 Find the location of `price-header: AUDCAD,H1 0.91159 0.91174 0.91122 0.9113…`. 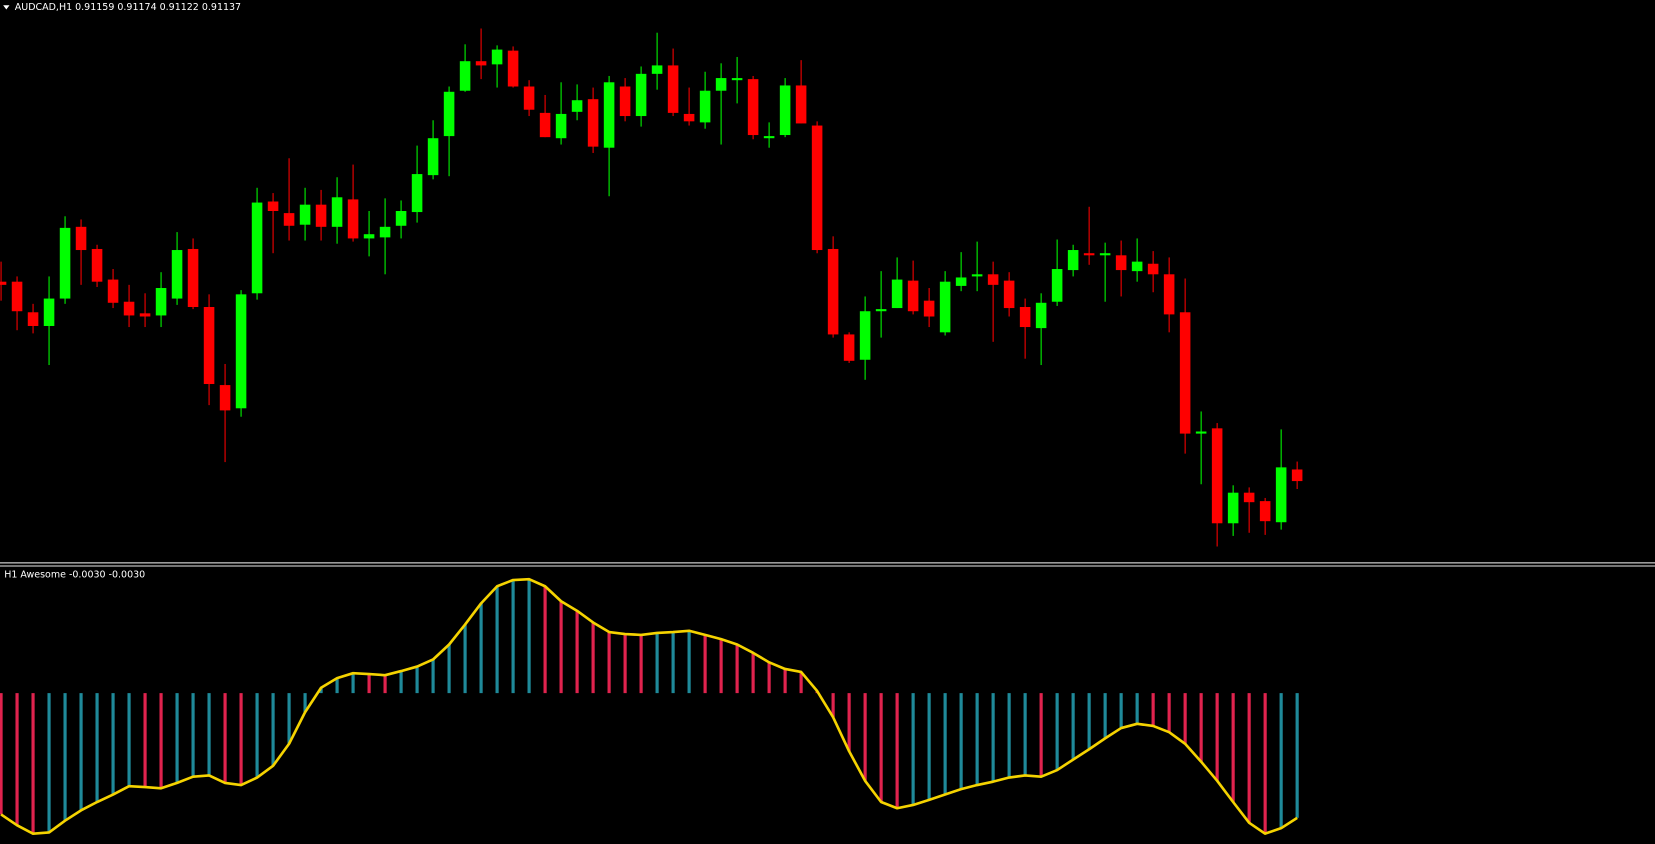

price-header: AUDCAD,H1 0.91159 0.91174 0.91122 0.9113… is located at coordinates (128, 7).